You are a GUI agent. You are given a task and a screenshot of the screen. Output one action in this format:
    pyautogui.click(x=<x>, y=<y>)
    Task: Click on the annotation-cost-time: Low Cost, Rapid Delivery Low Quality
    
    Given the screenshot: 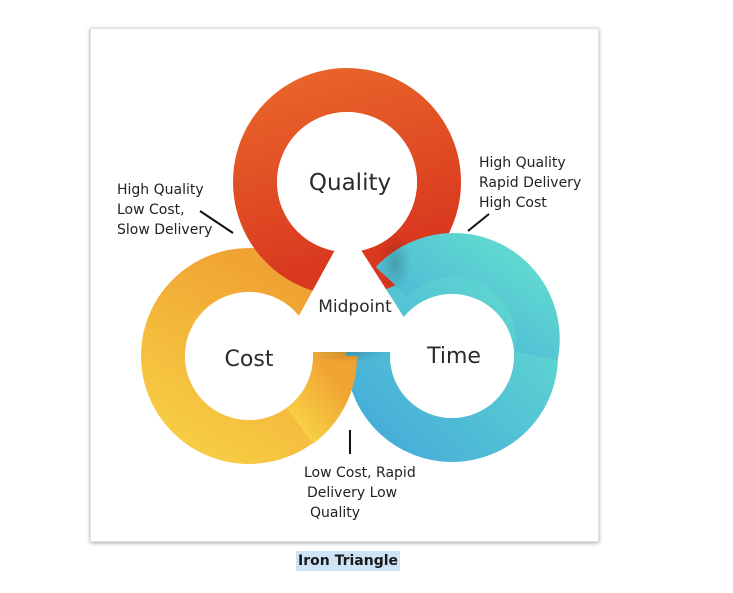 What is the action you would take?
    pyautogui.click(x=360, y=493)
    